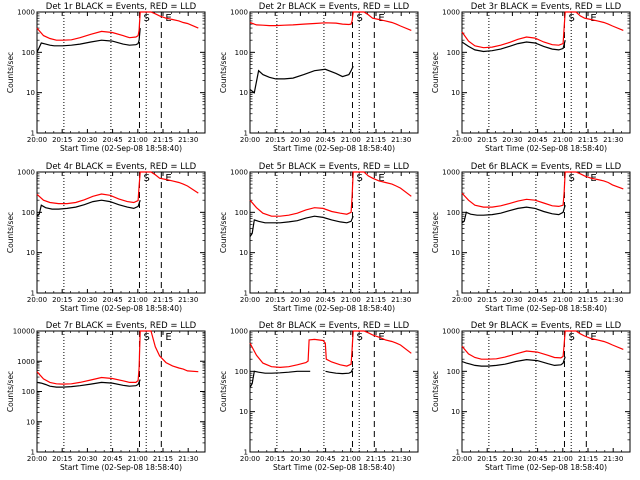  Describe the element at coordinates (546, 326) in the screenshot. I see `panel-title: Det 9r BLACK = Events, RED = LLD` at that location.